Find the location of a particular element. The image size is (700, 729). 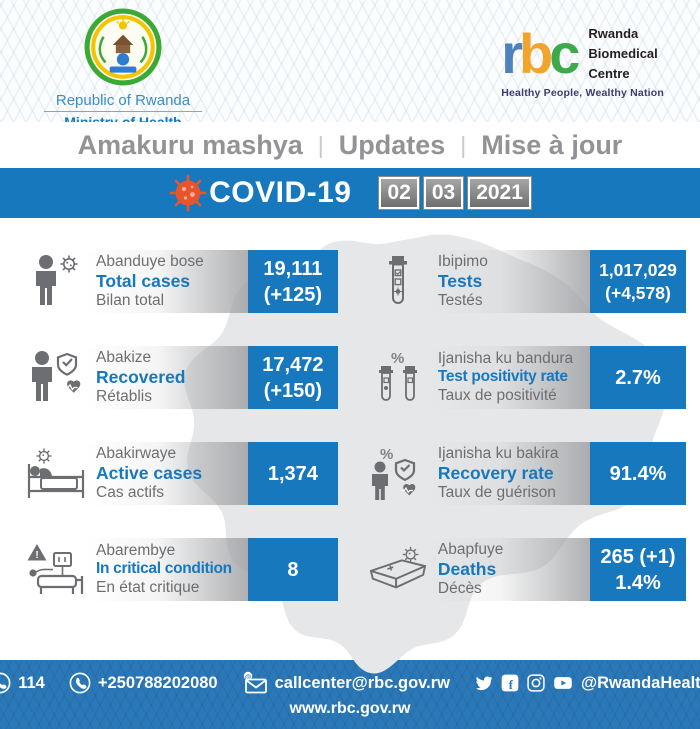

rbc-logo: rbc is located at coordinates (540, 54).